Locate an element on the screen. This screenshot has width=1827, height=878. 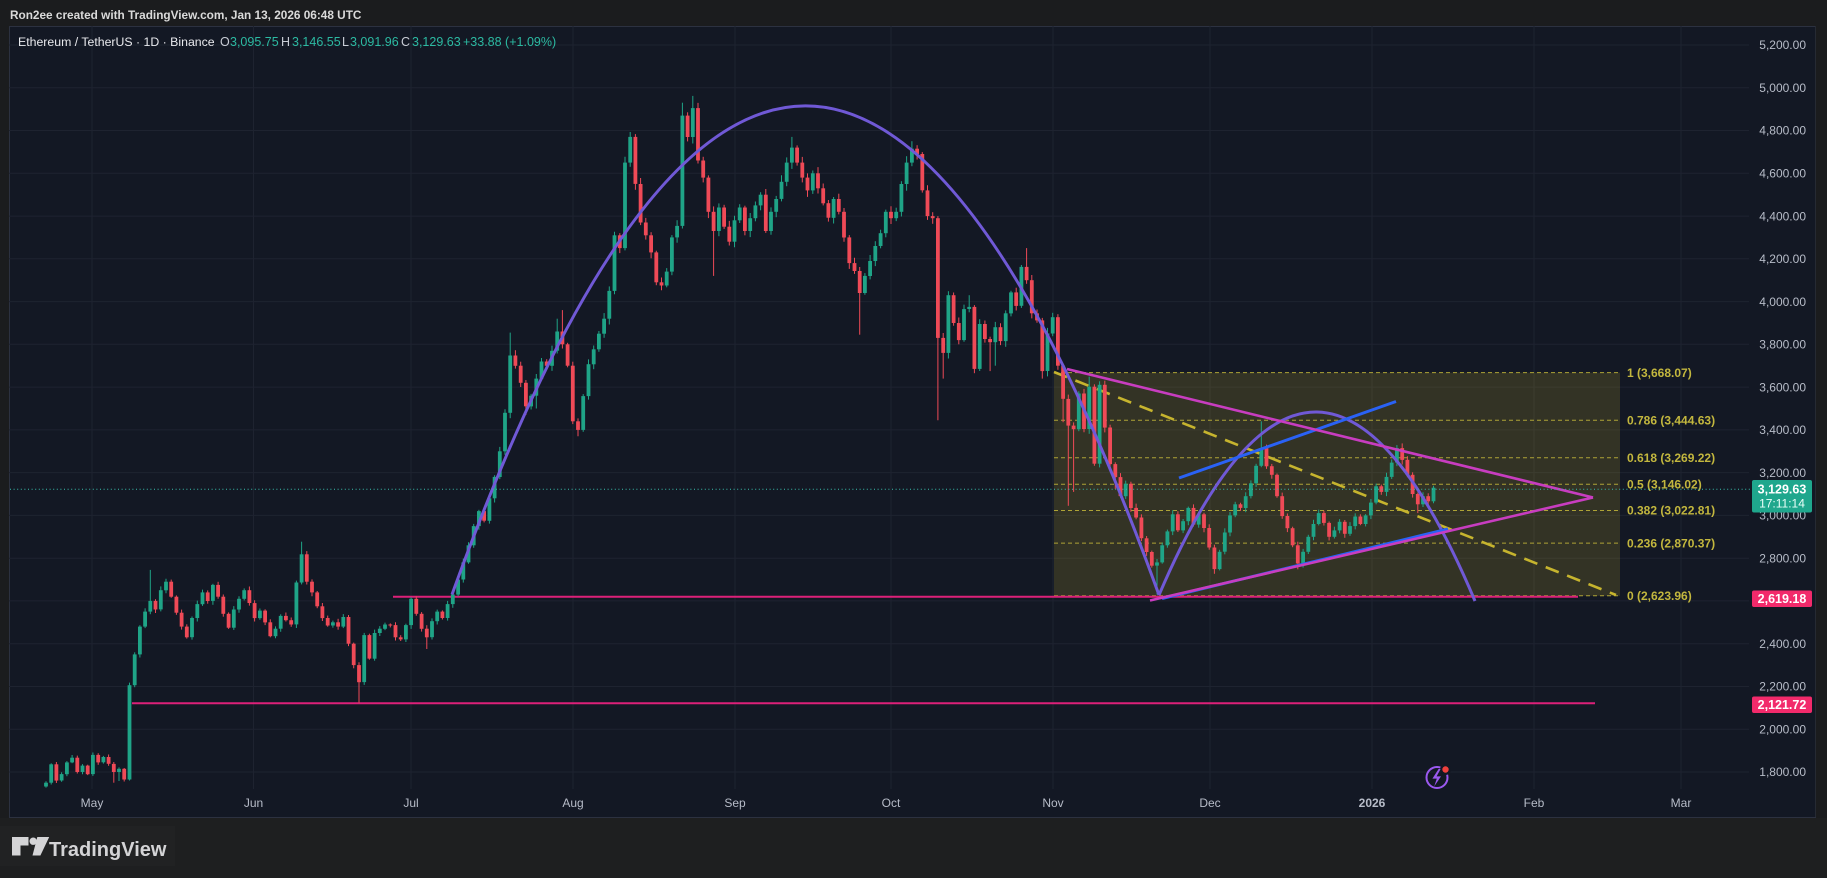
svg-text: 0.618 (3,269.22) is located at coordinates (1671, 458).